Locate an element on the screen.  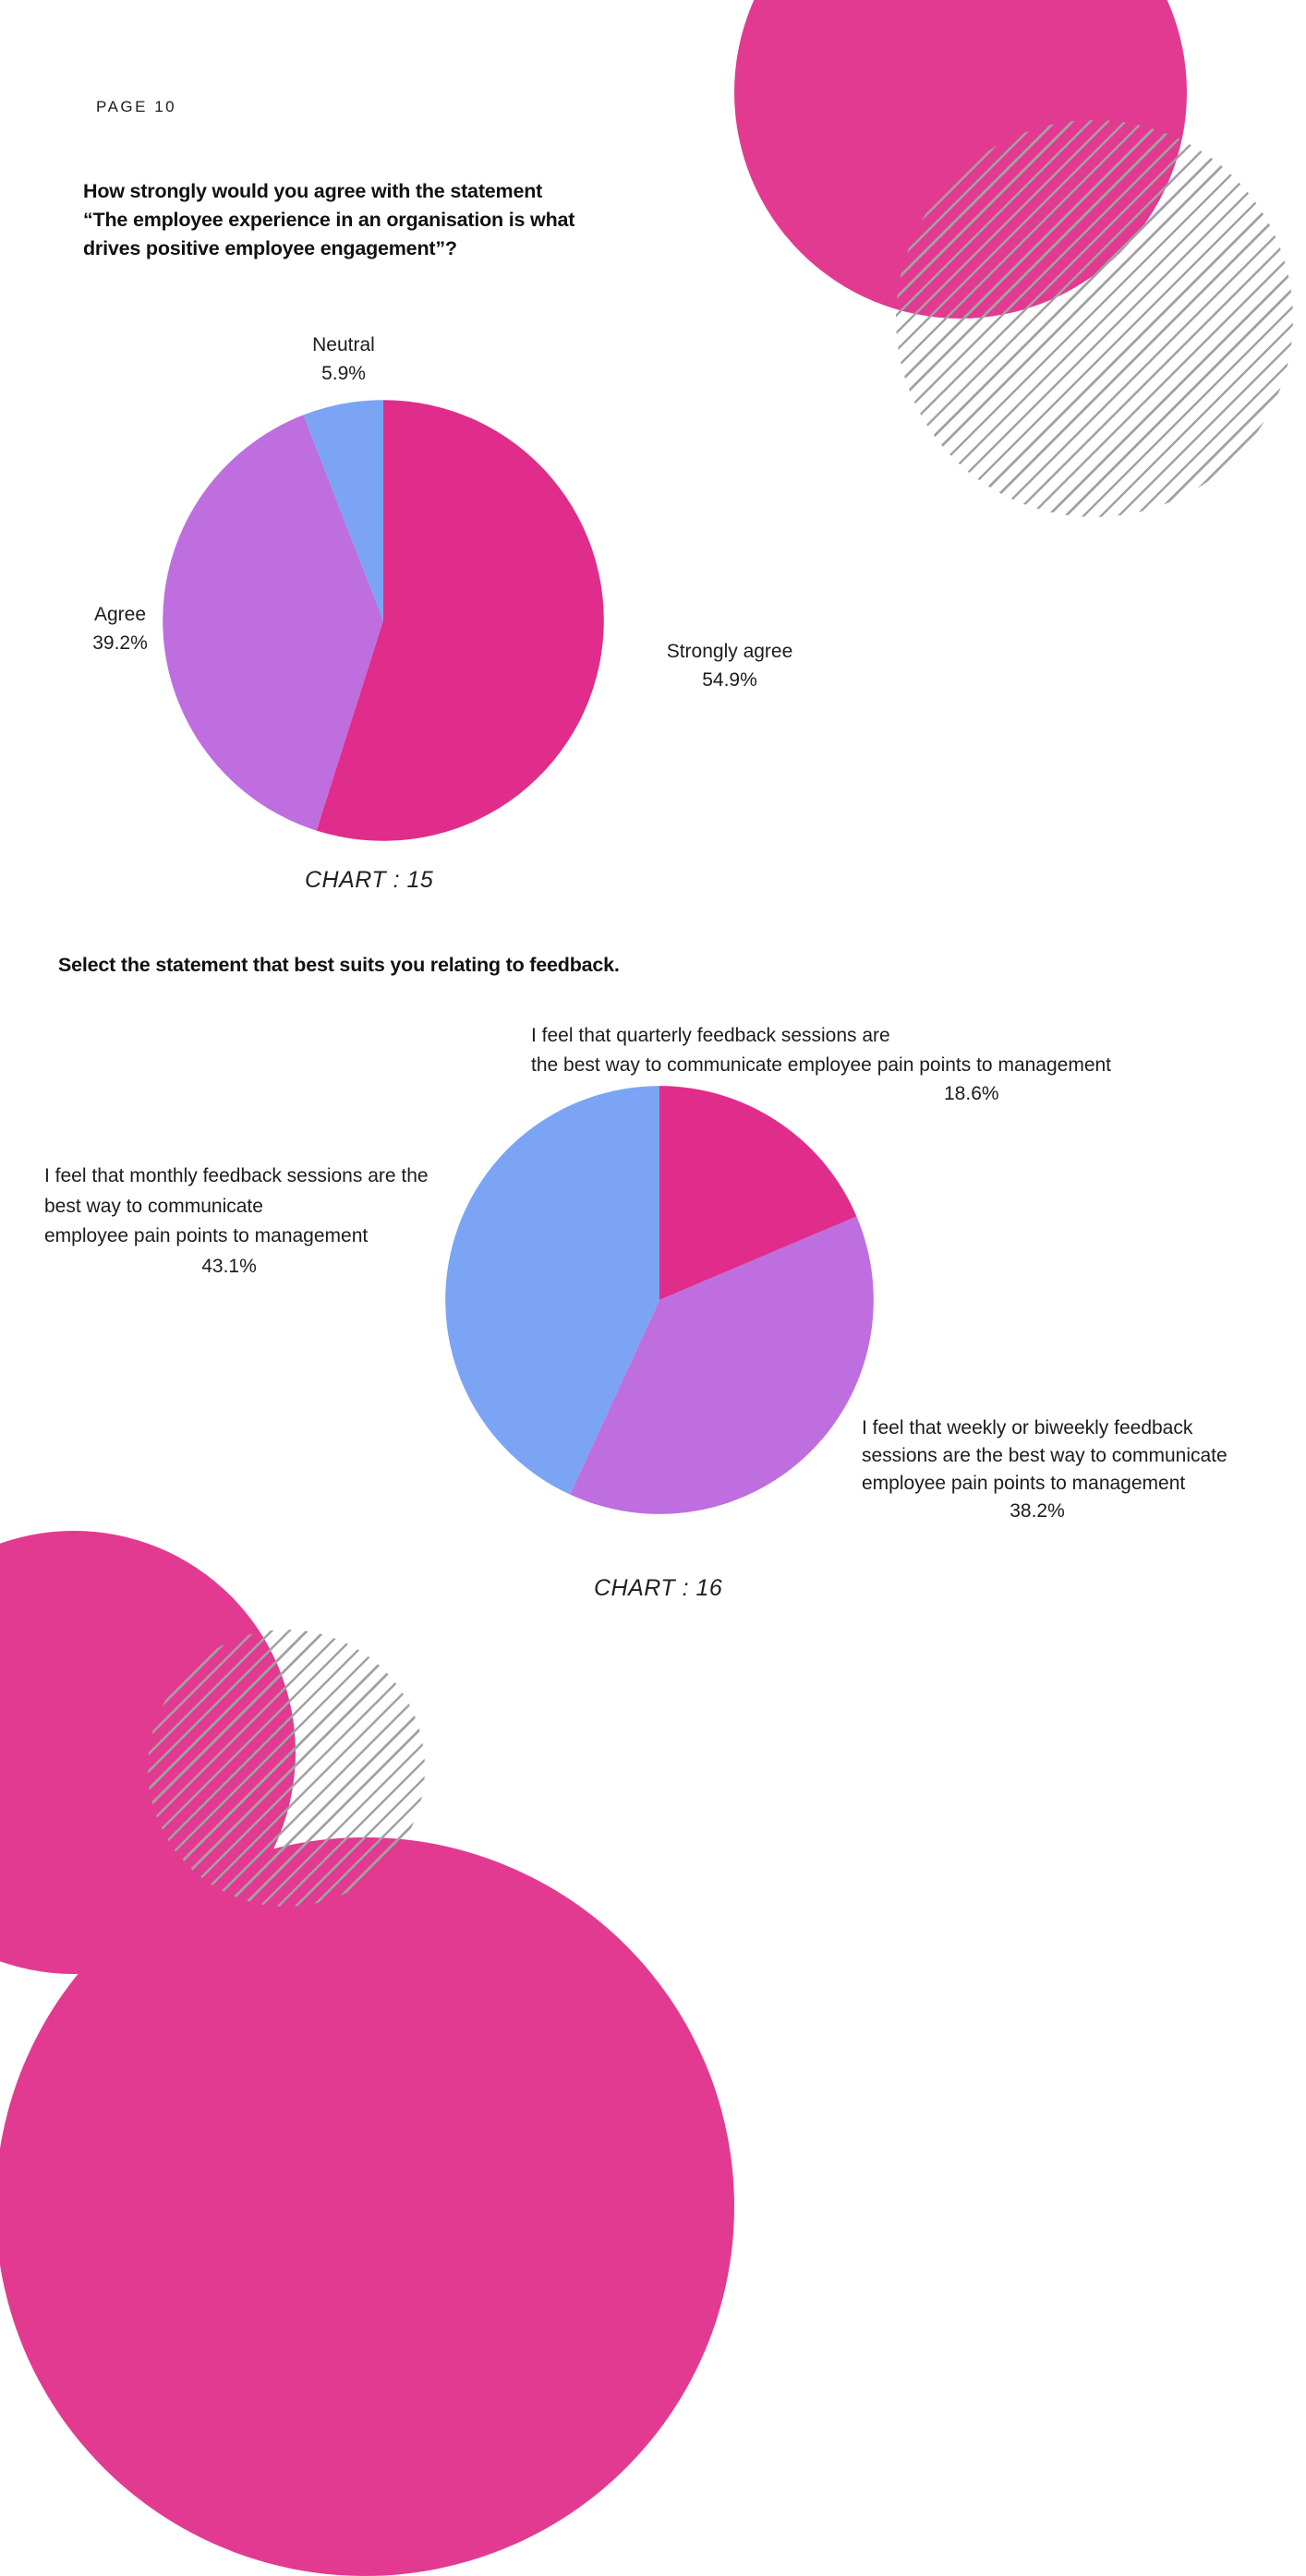
pie-label-monthly-line-2: best way to communicate is located at coordinates (153, 1206).